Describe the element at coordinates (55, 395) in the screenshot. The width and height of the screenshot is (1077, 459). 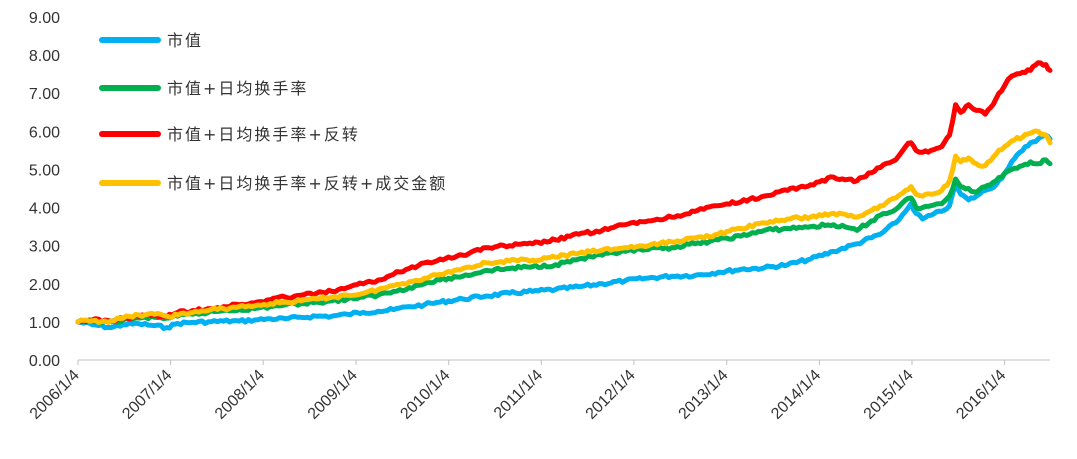
I see `x-tick-label: 2006/1/4` at that location.